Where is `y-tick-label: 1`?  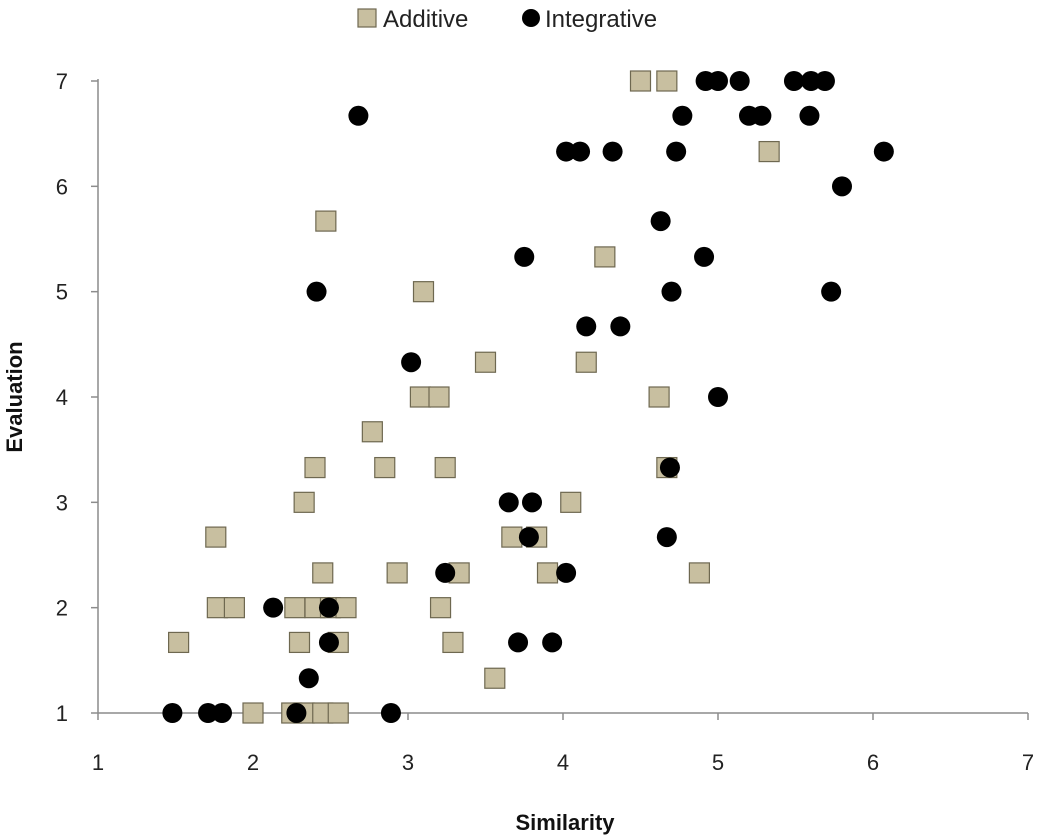 y-tick-label: 1 is located at coordinates (62, 713).